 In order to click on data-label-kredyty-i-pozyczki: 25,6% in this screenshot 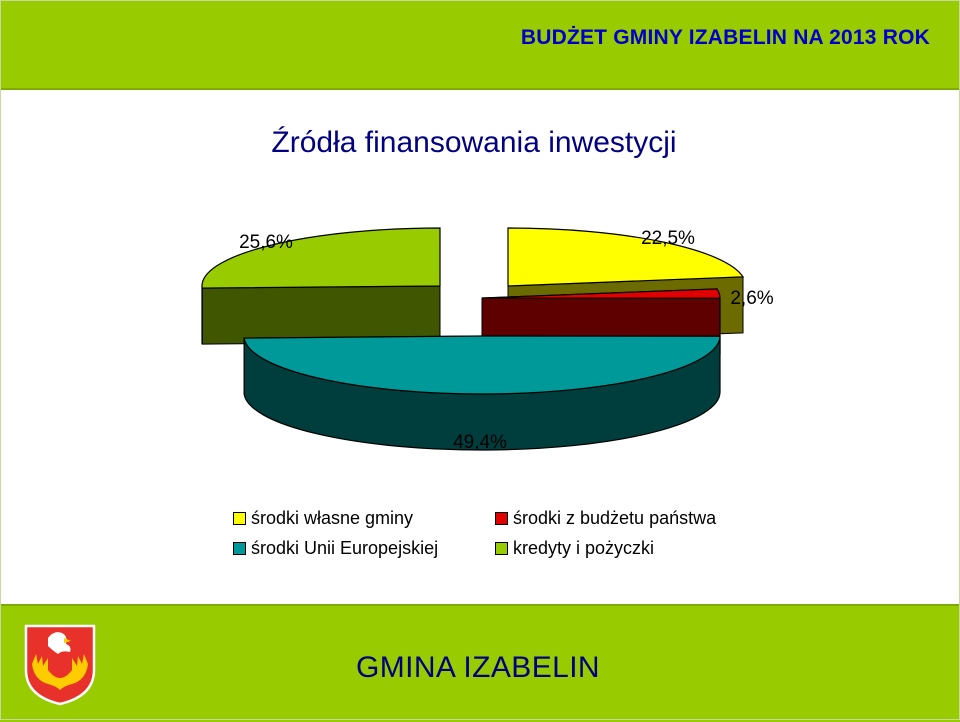, I will do `click(266, 242)`.